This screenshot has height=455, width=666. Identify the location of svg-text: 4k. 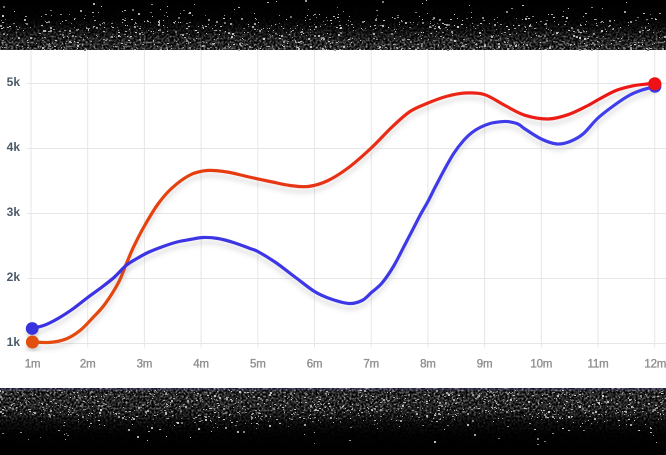
(14, 147).